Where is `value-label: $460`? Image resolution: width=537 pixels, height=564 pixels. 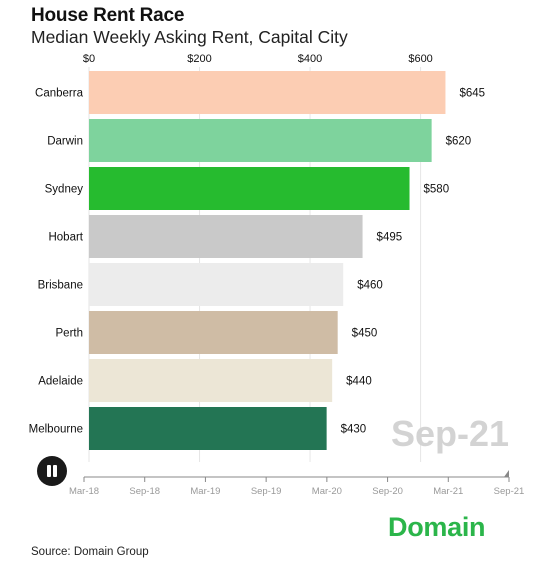 value-label: $460 is located at coordinates (370, 286).